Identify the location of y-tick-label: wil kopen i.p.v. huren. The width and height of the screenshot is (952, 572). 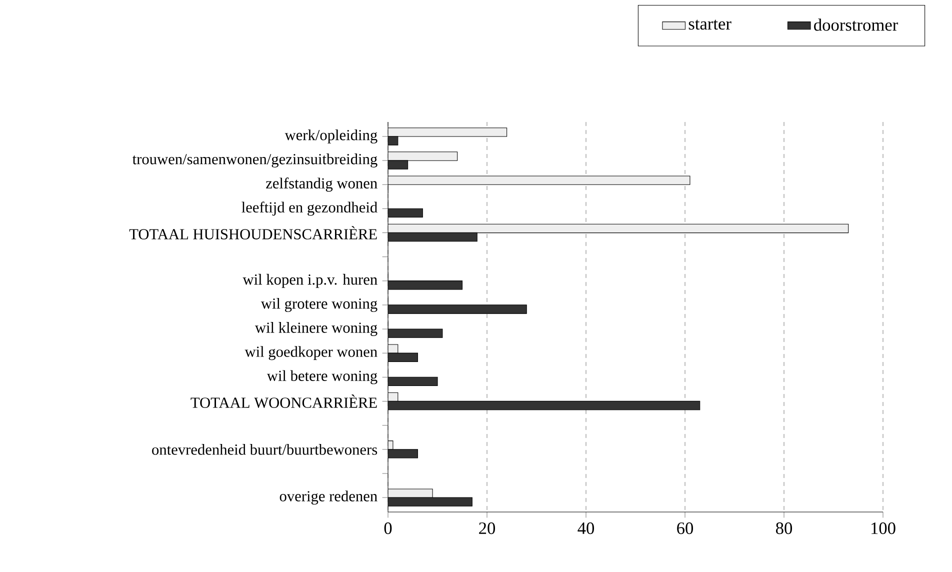
(310, 281).